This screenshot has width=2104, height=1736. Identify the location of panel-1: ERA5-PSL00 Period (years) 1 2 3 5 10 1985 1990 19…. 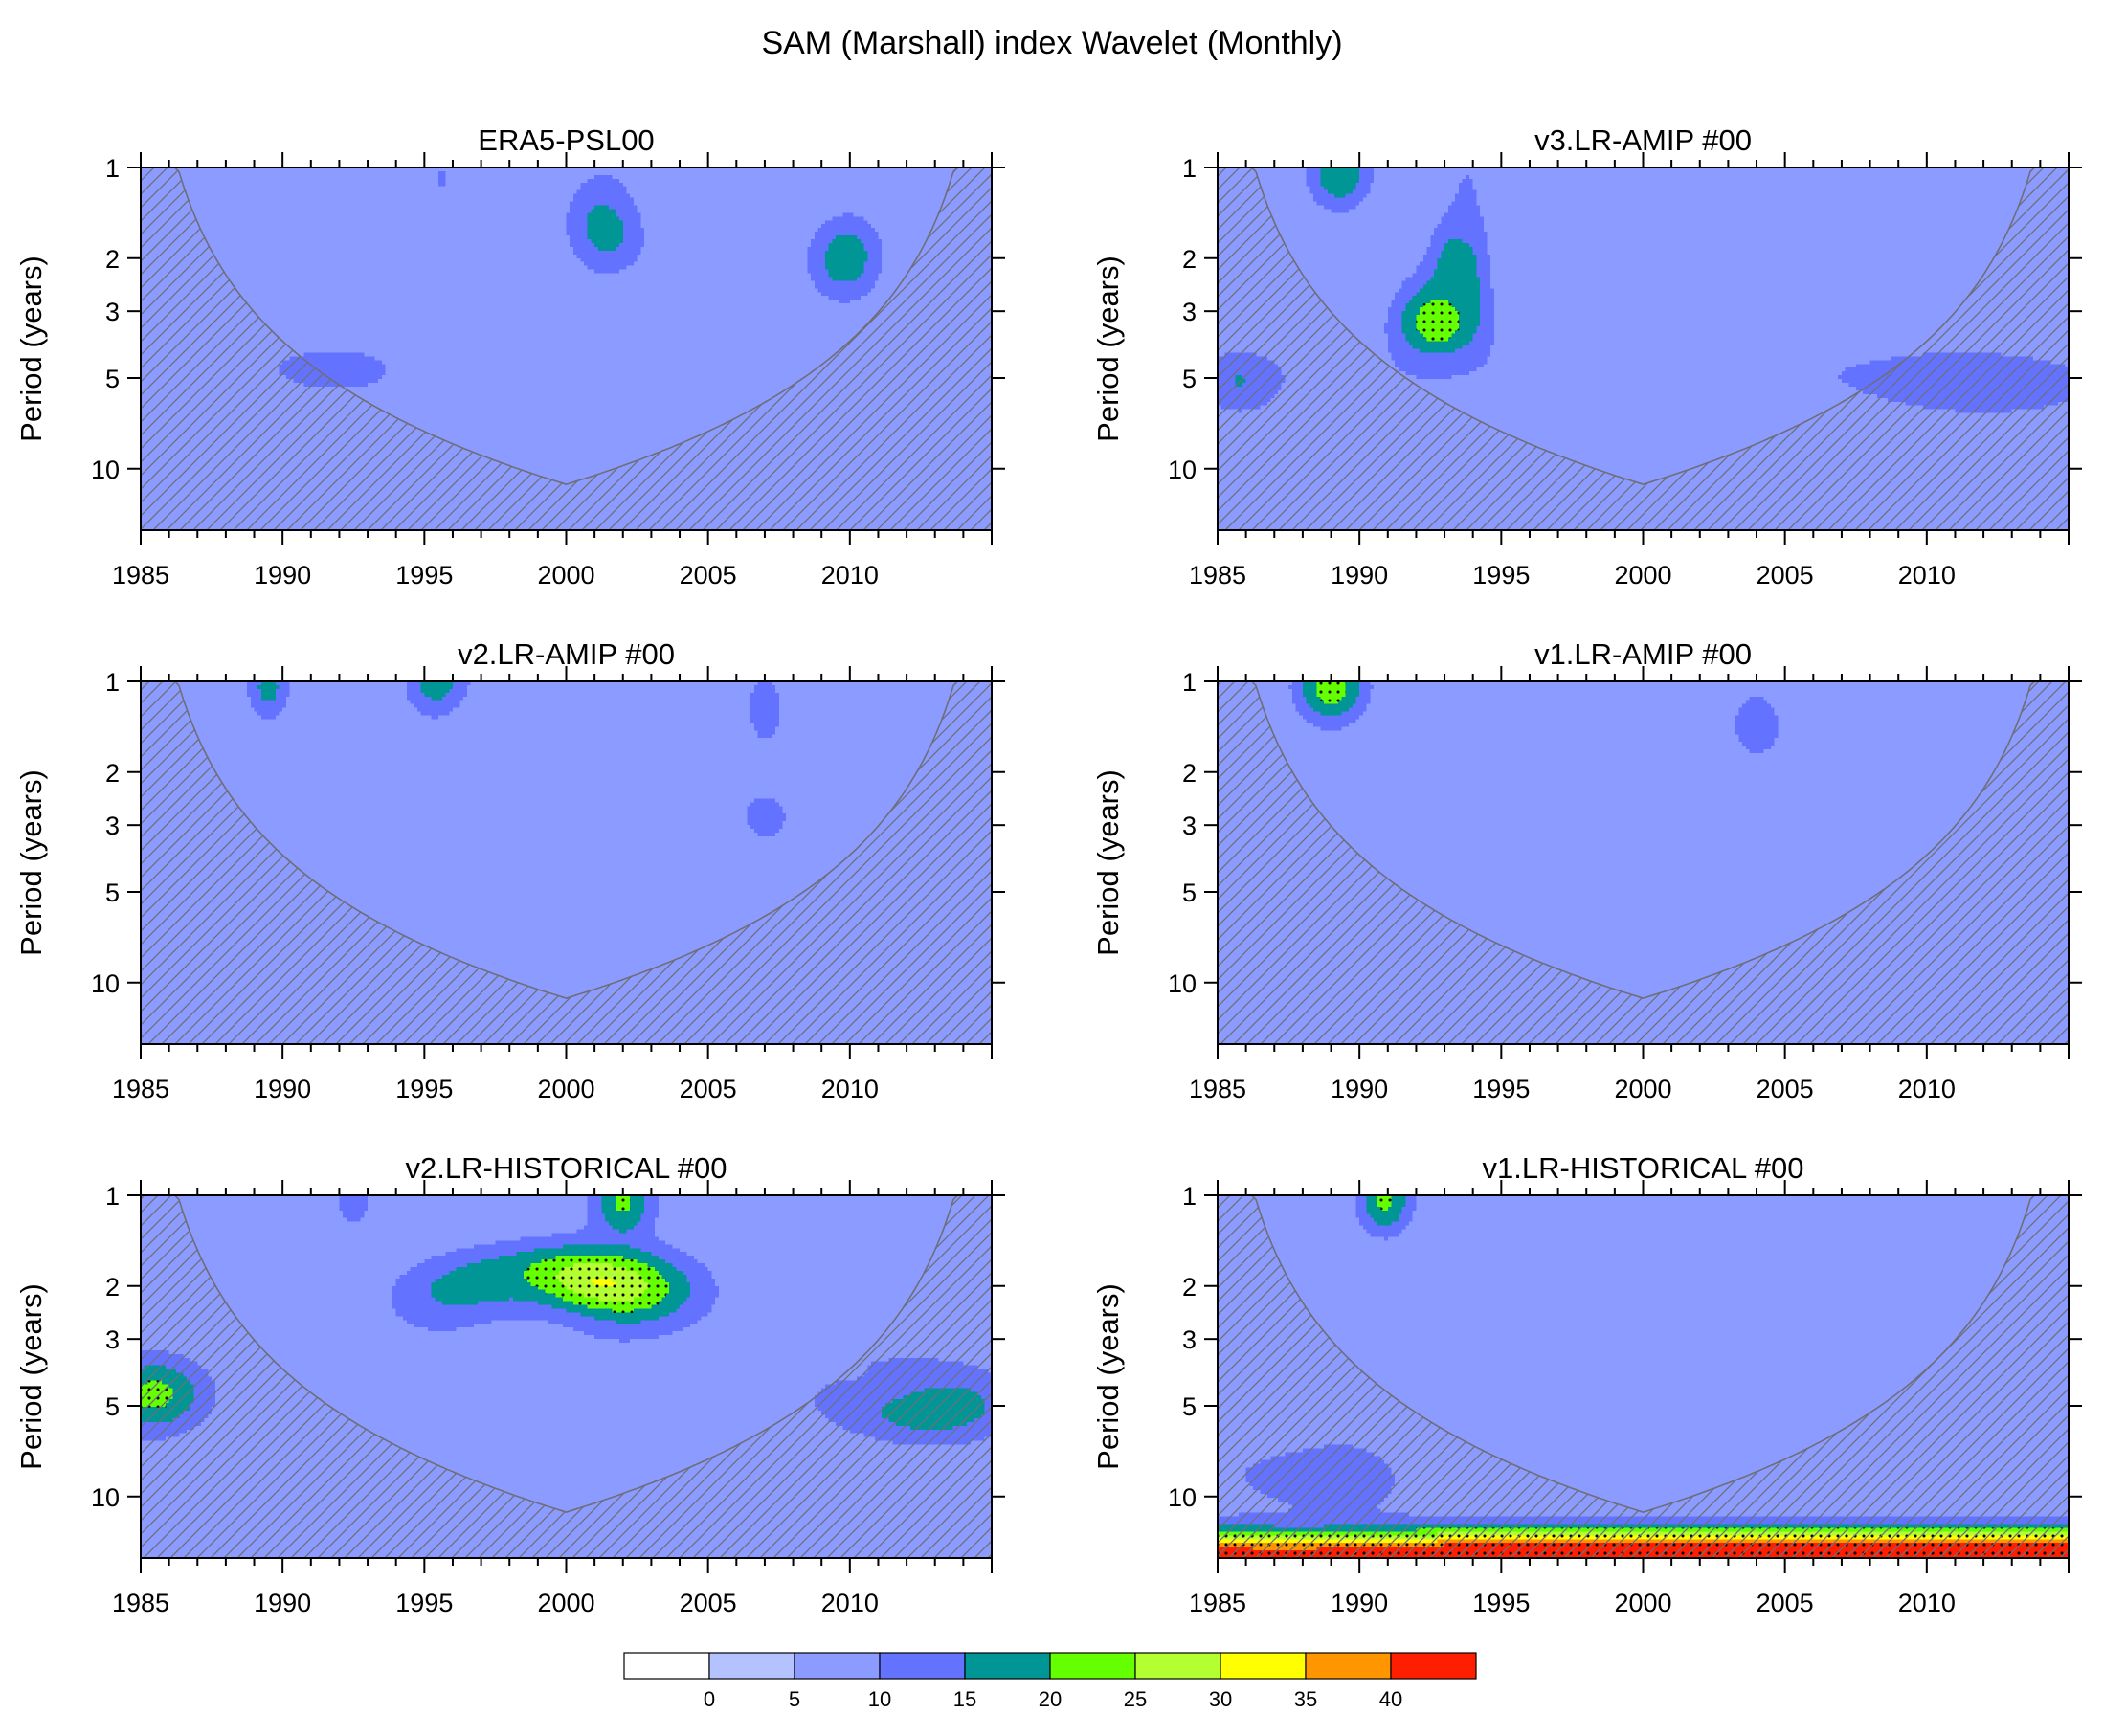
(510, 356).